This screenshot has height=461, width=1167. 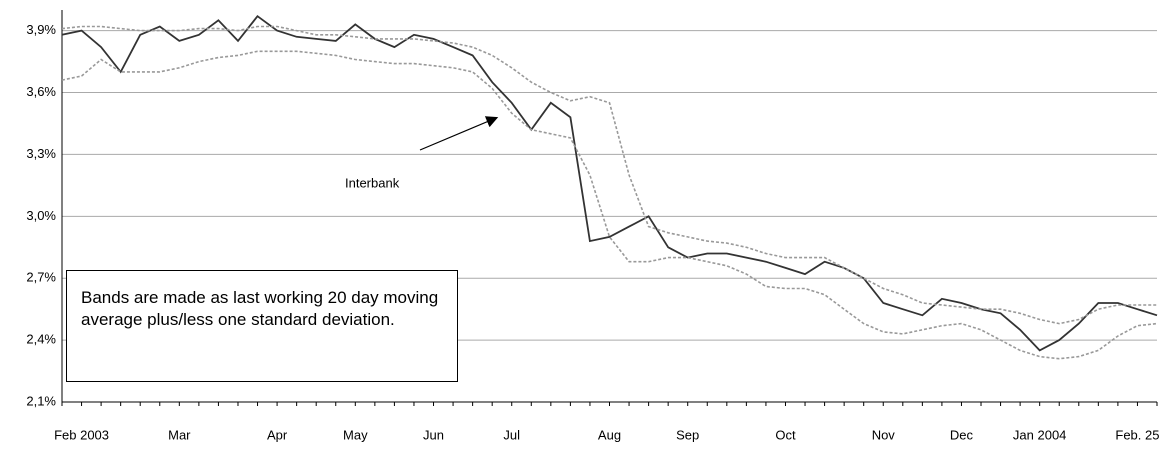 I want to click on y-tick-label: 2,4%, so click(x=41, y=339).